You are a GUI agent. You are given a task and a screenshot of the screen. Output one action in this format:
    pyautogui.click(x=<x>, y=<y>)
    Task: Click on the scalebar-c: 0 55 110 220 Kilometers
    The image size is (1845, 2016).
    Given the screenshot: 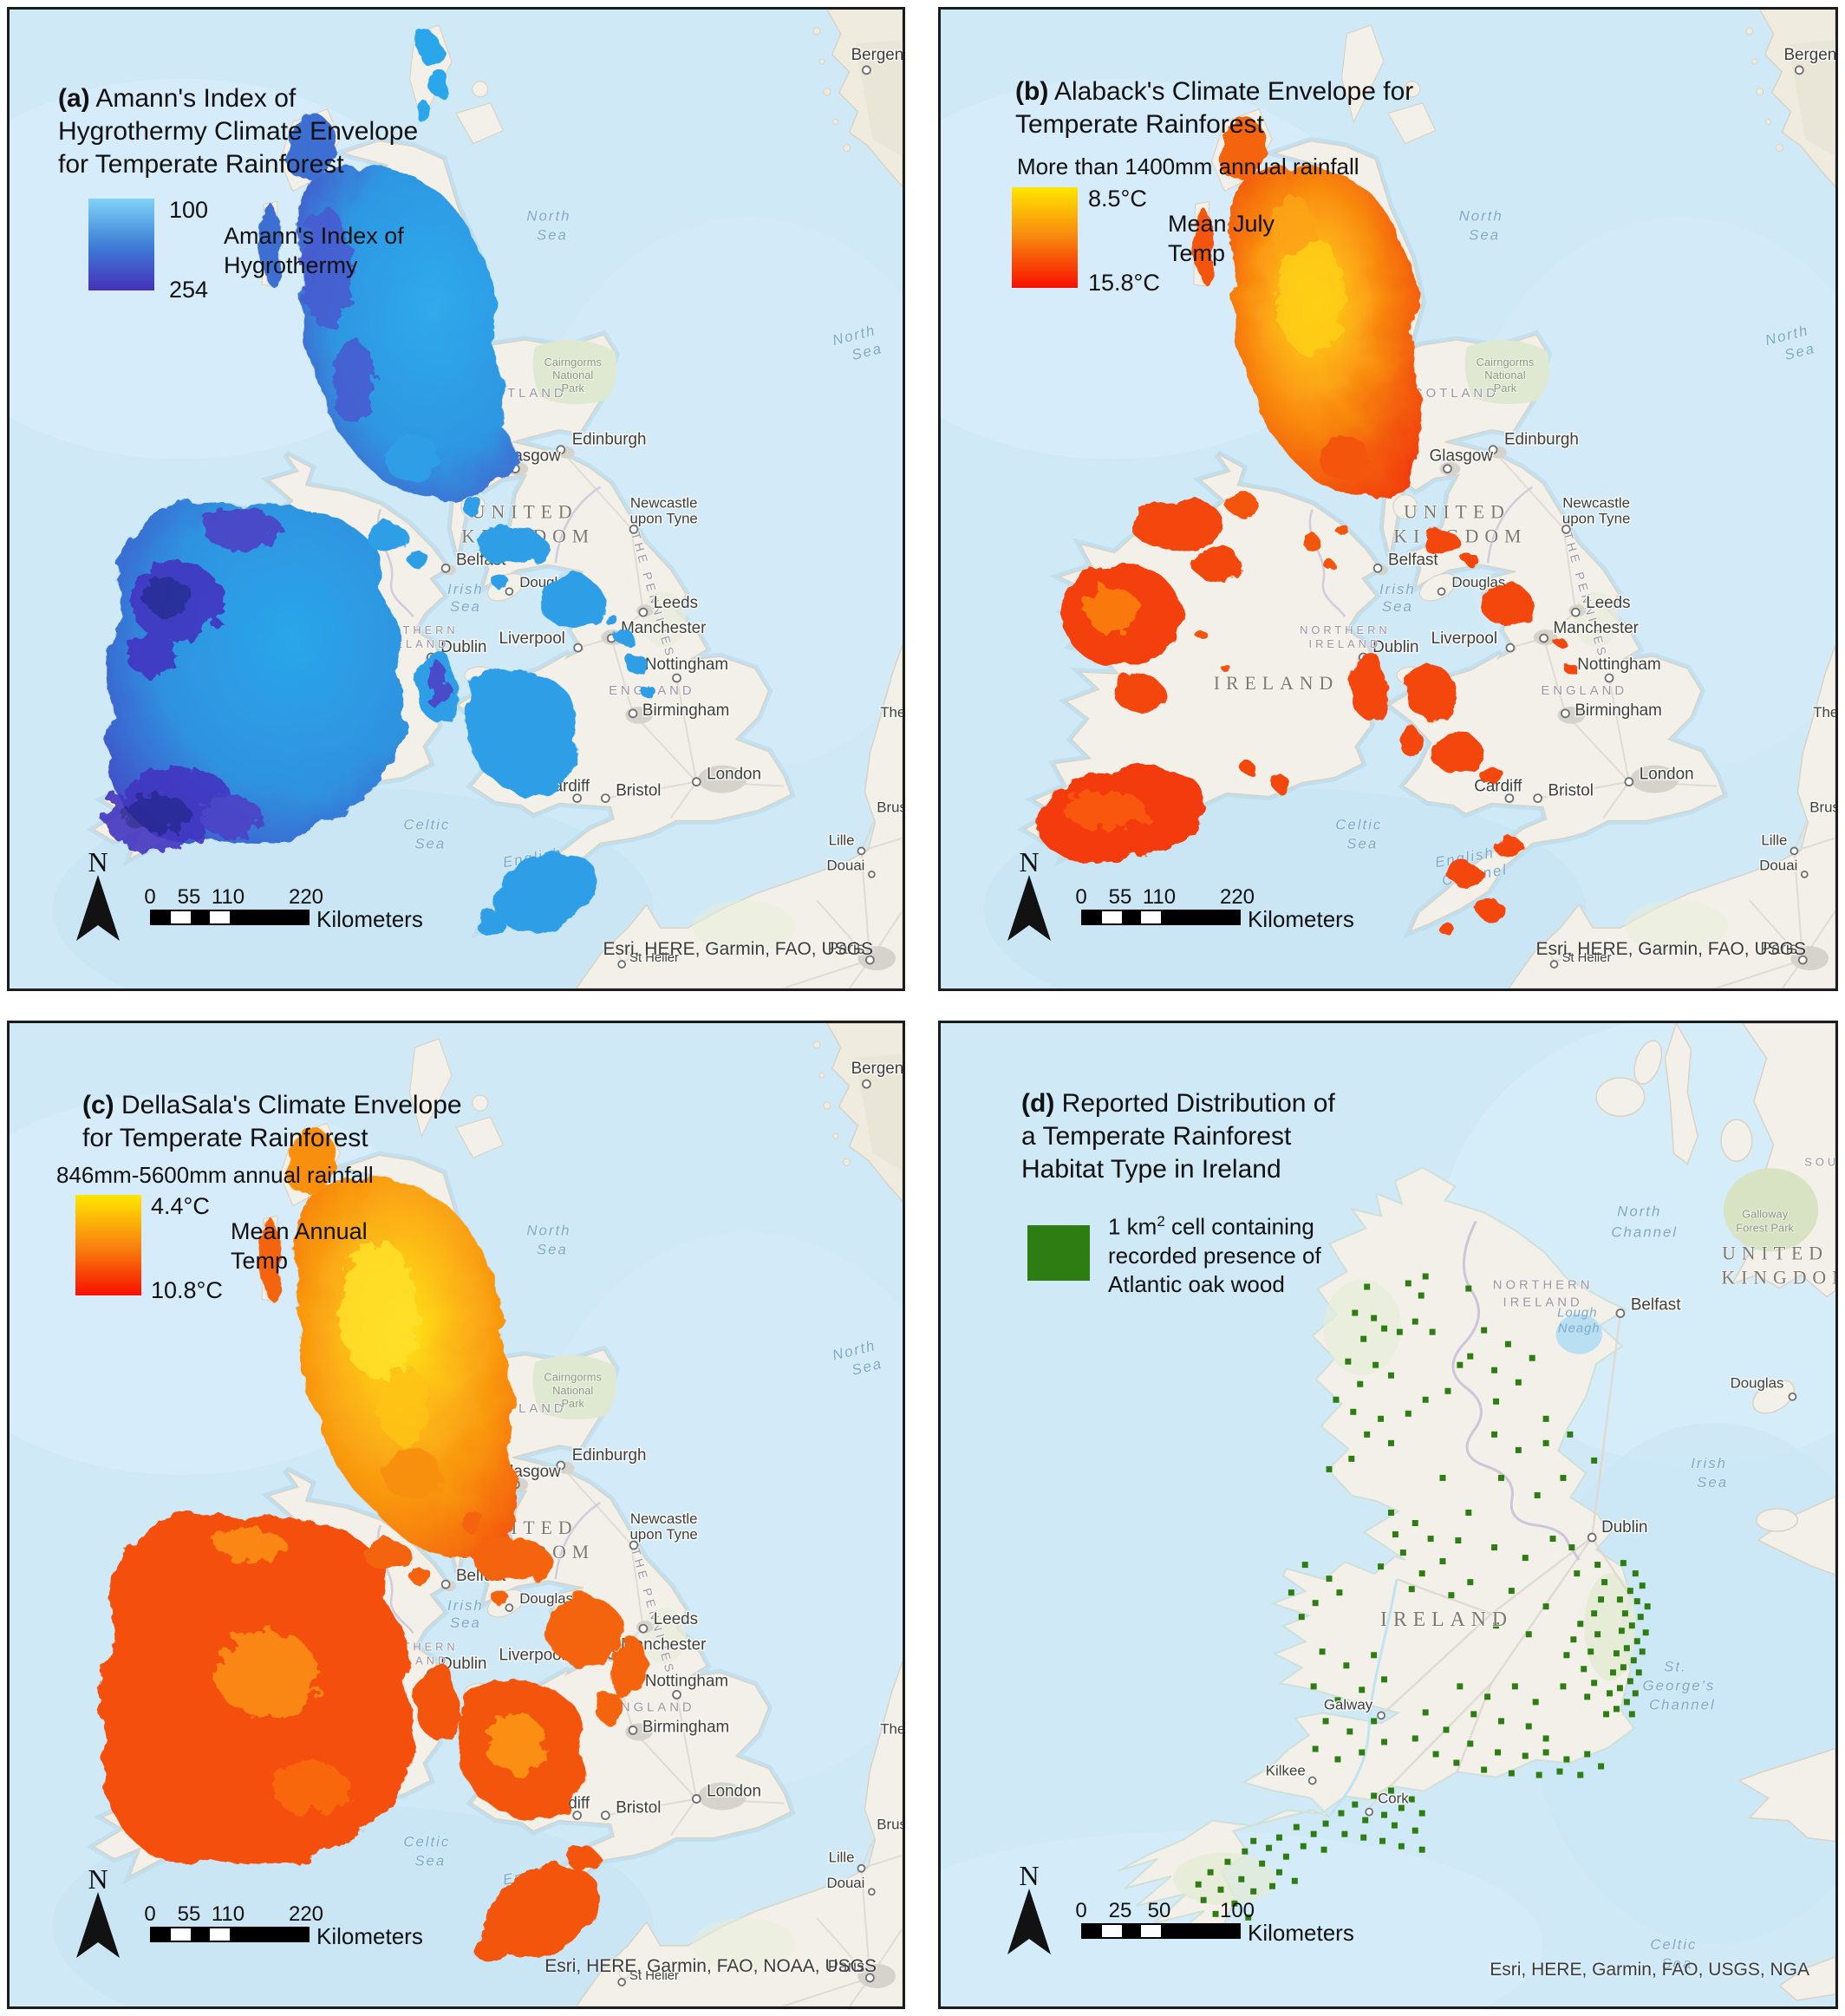 What is the action you would take?
    pyautogui.click(x=283, y=1925)
    